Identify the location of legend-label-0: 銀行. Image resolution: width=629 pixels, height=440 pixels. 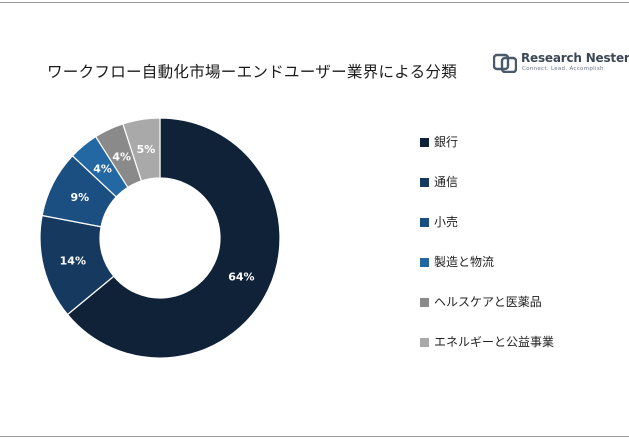
(446, 142).